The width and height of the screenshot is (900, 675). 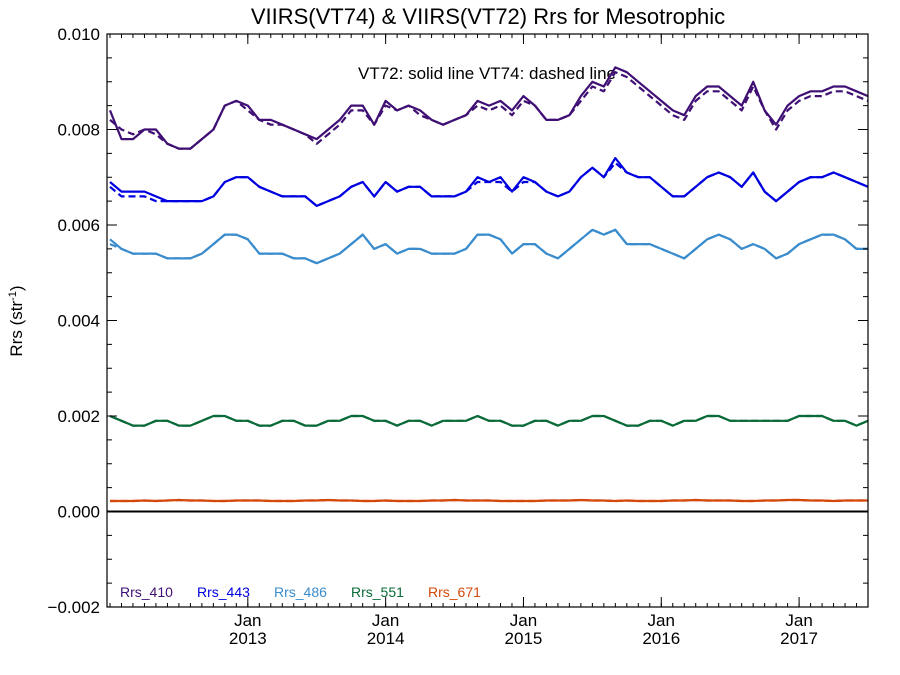 What do you see at coordinates (661, 638) in the screenshot?
I see `x-tick-year: 2016` at bounding box center [661, 638].